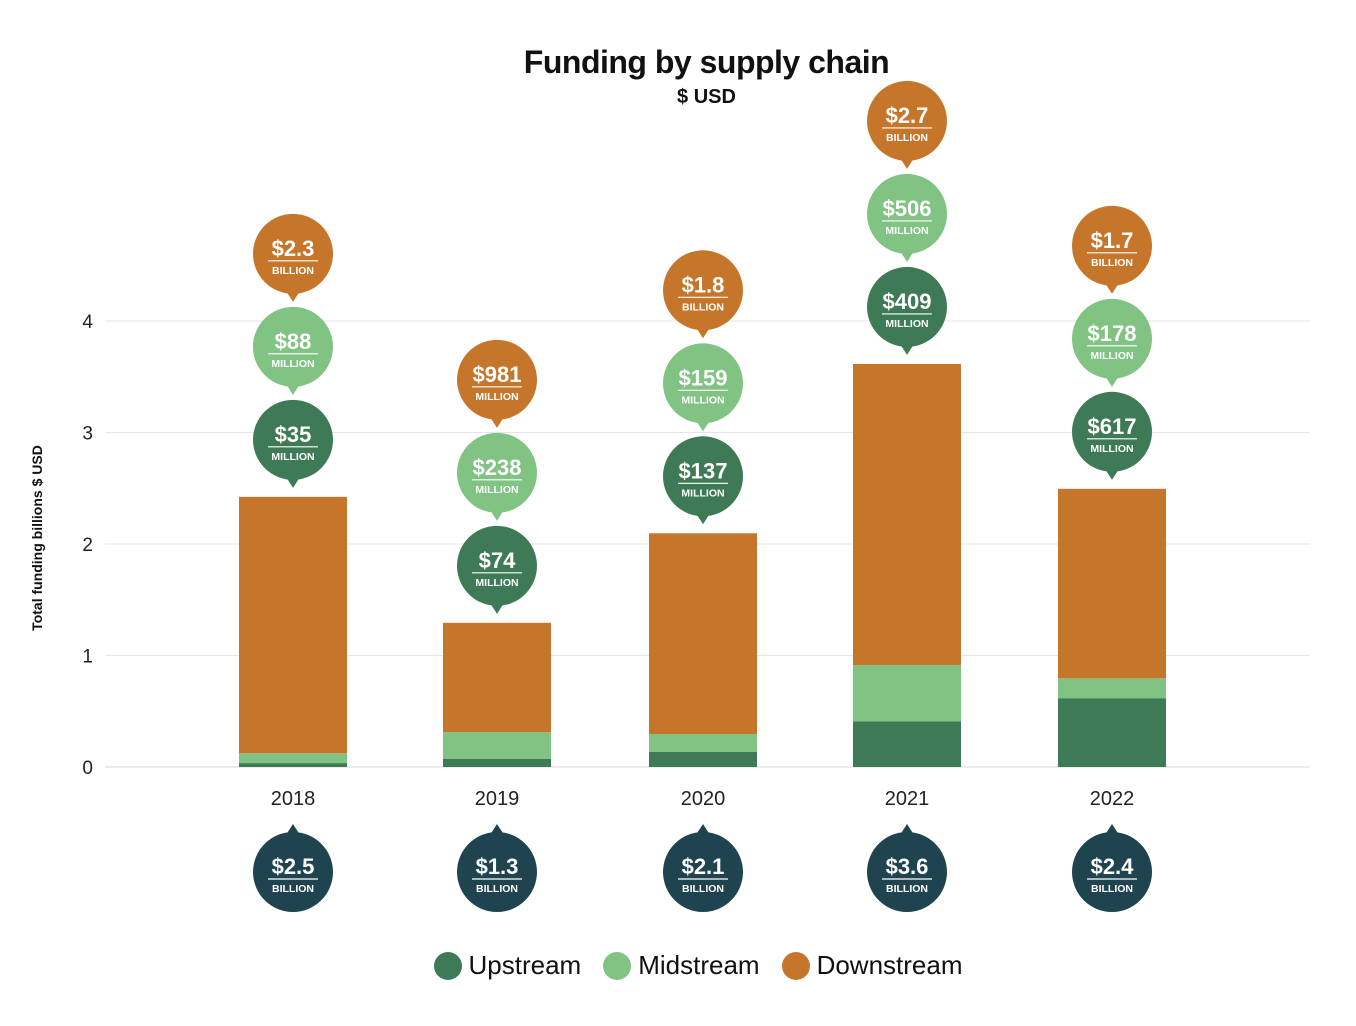 The width and height of the screenshot is (1356, 1026). I want to click on value-bubble-downstream-2022-unit: BILLION, so click(1112, 263).